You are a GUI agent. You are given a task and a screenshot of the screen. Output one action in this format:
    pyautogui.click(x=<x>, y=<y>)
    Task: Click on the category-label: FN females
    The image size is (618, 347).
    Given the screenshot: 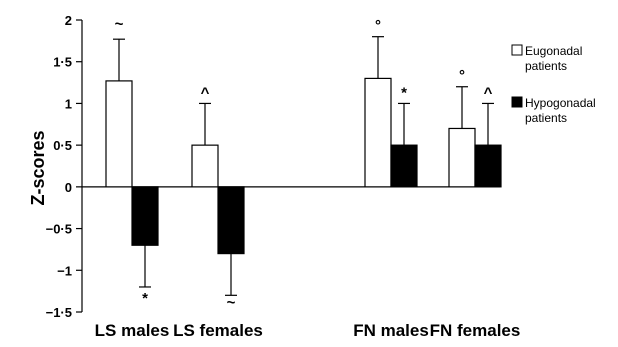 What is the action you would take?
    pyautogui.click(x=475, y=330)
    